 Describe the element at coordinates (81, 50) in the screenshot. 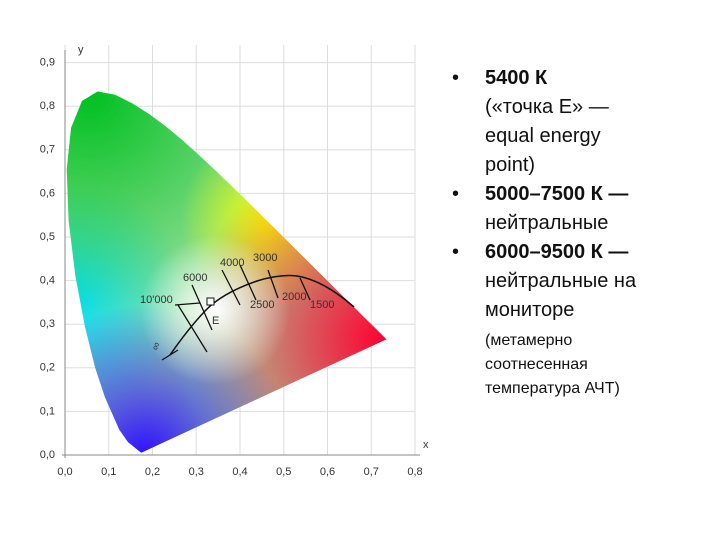

I see `y-axis-label: y` at that location.